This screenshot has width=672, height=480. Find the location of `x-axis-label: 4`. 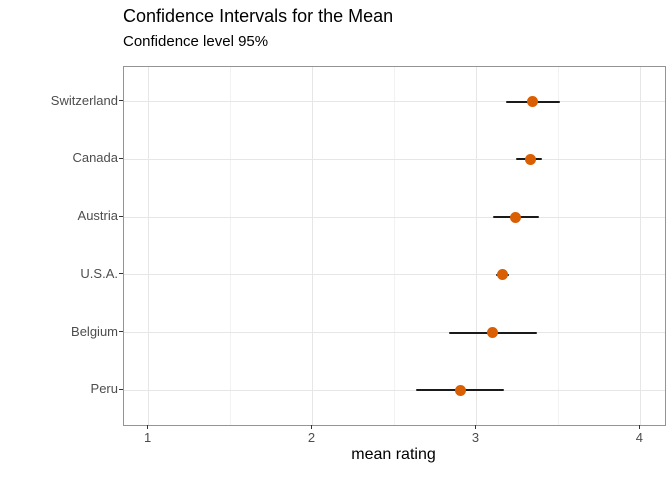

x-axis-label: 4 is located at coordinates (639, 437).